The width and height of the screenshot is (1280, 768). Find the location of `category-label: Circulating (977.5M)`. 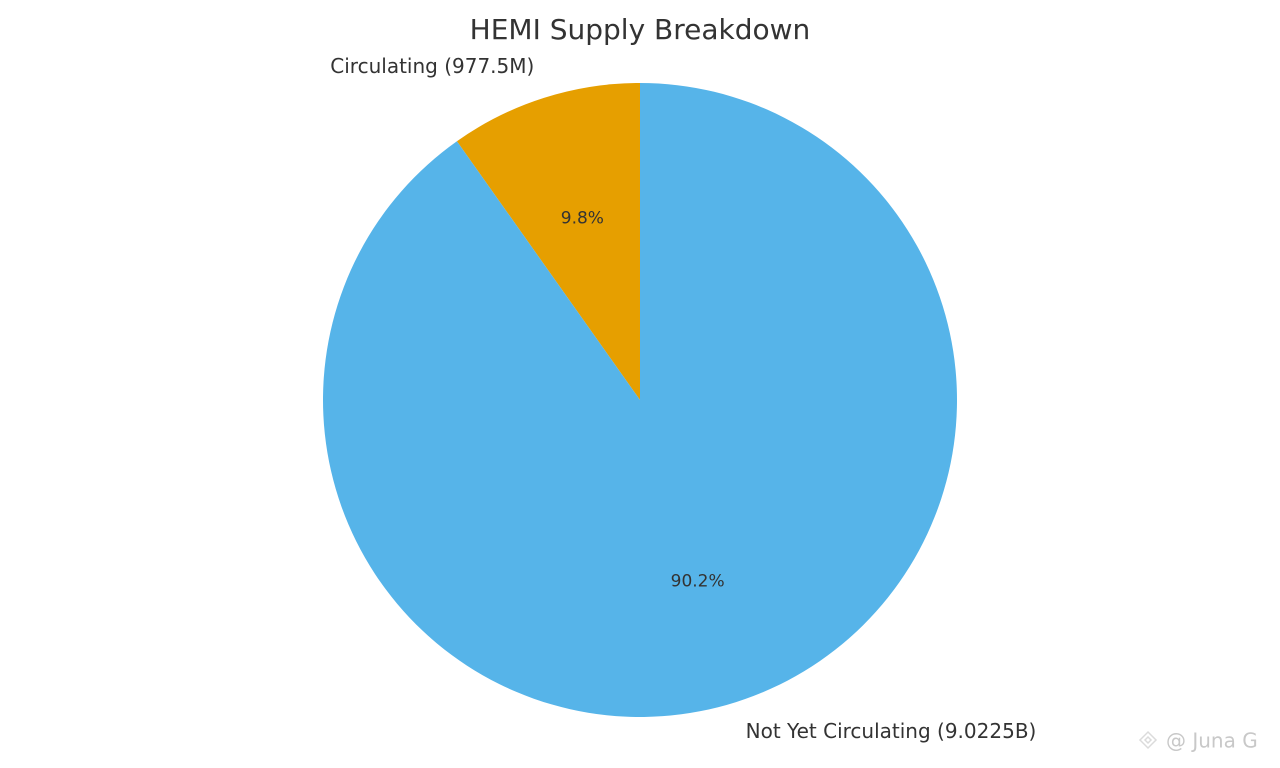

category-label: Circulating (977.5M) is located at coordinates (432, 66).